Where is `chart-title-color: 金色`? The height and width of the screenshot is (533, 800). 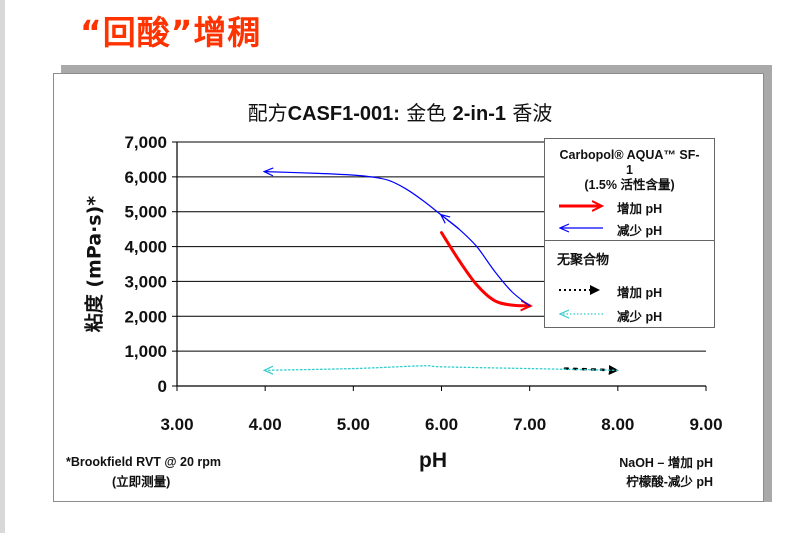
chart-title-color: 金色 is located at coordinates (426, 113).